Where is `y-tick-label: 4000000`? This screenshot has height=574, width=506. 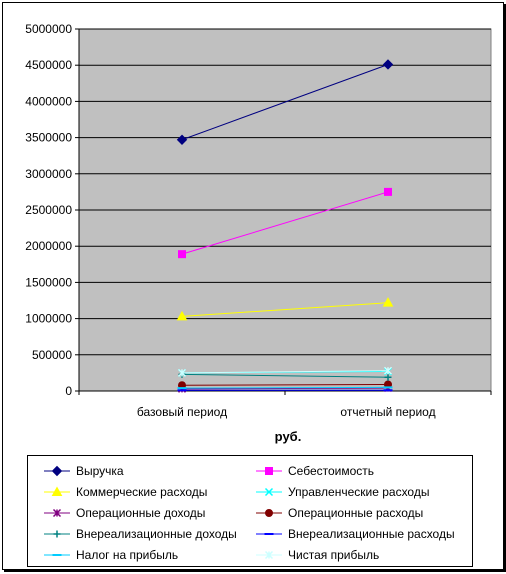 y-tick-label: 4000000 is located at coordinates (48, 101).